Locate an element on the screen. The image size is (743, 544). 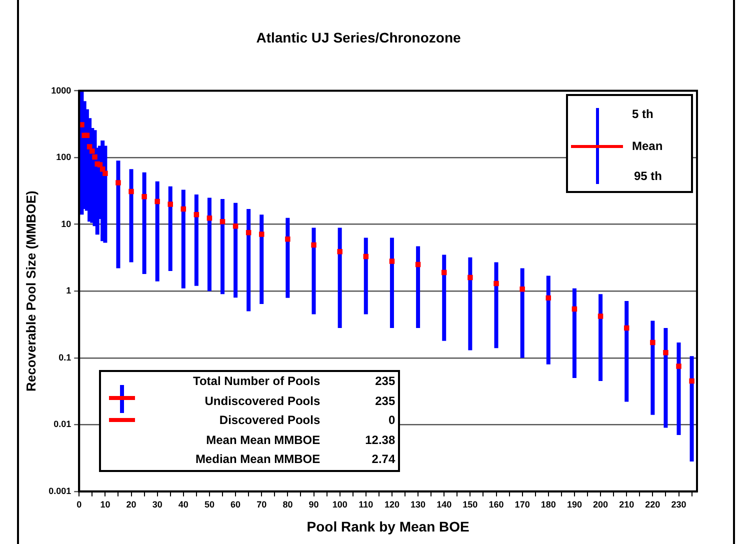
y-tick-label: 100 is located at coordinates (64, 157).